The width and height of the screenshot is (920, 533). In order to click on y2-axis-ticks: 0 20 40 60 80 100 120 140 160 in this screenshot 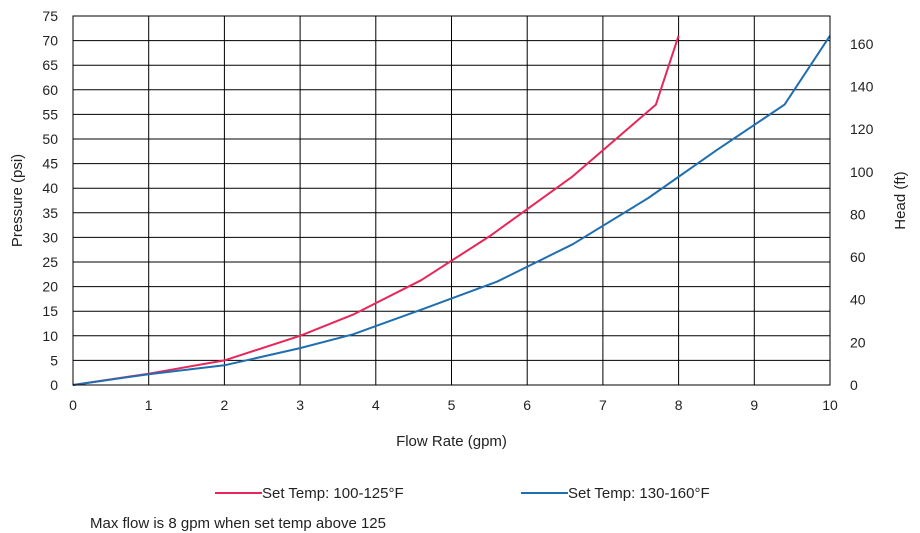, I will do `click(862, 214)`.